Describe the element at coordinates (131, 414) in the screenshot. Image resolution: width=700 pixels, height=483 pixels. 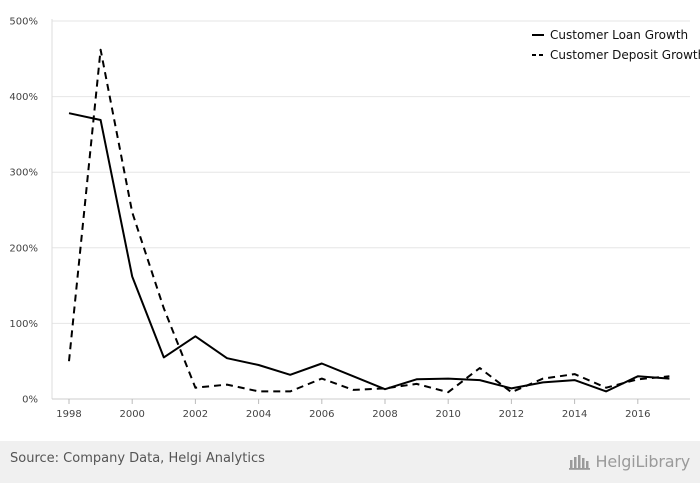
I see `x-tick-label: 2000` at that location.